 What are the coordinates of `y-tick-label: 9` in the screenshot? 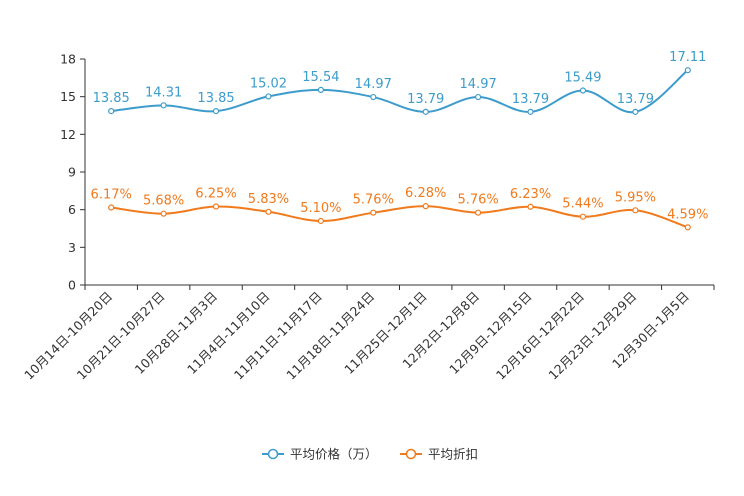 It's located at (72, 172).